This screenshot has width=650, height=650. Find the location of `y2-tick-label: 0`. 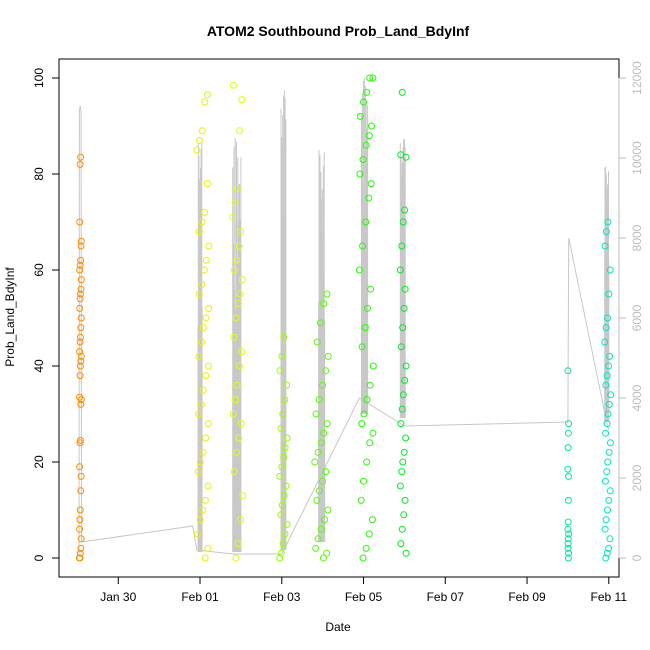

y2-tick-label: 0 is located at coordinates (637, 557).